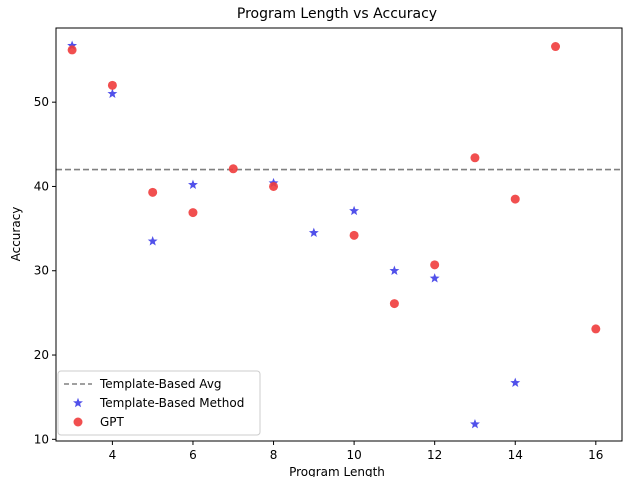  What do you see at coordinates (337, 14) in the screenshot?
I see `chart-title: Program Length vs Accuracy` at bounding box center [337, 14].